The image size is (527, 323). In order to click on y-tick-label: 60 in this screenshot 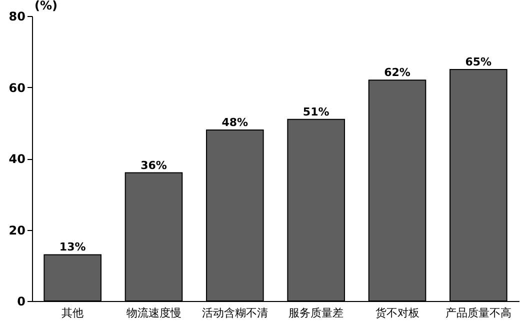, I will do `click(17, 87)`.